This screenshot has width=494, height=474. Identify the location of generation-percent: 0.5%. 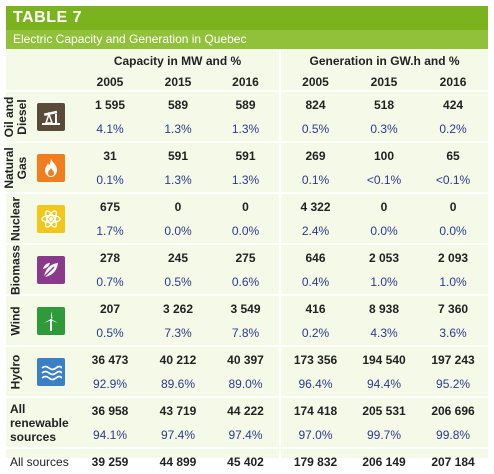
(315, 129).